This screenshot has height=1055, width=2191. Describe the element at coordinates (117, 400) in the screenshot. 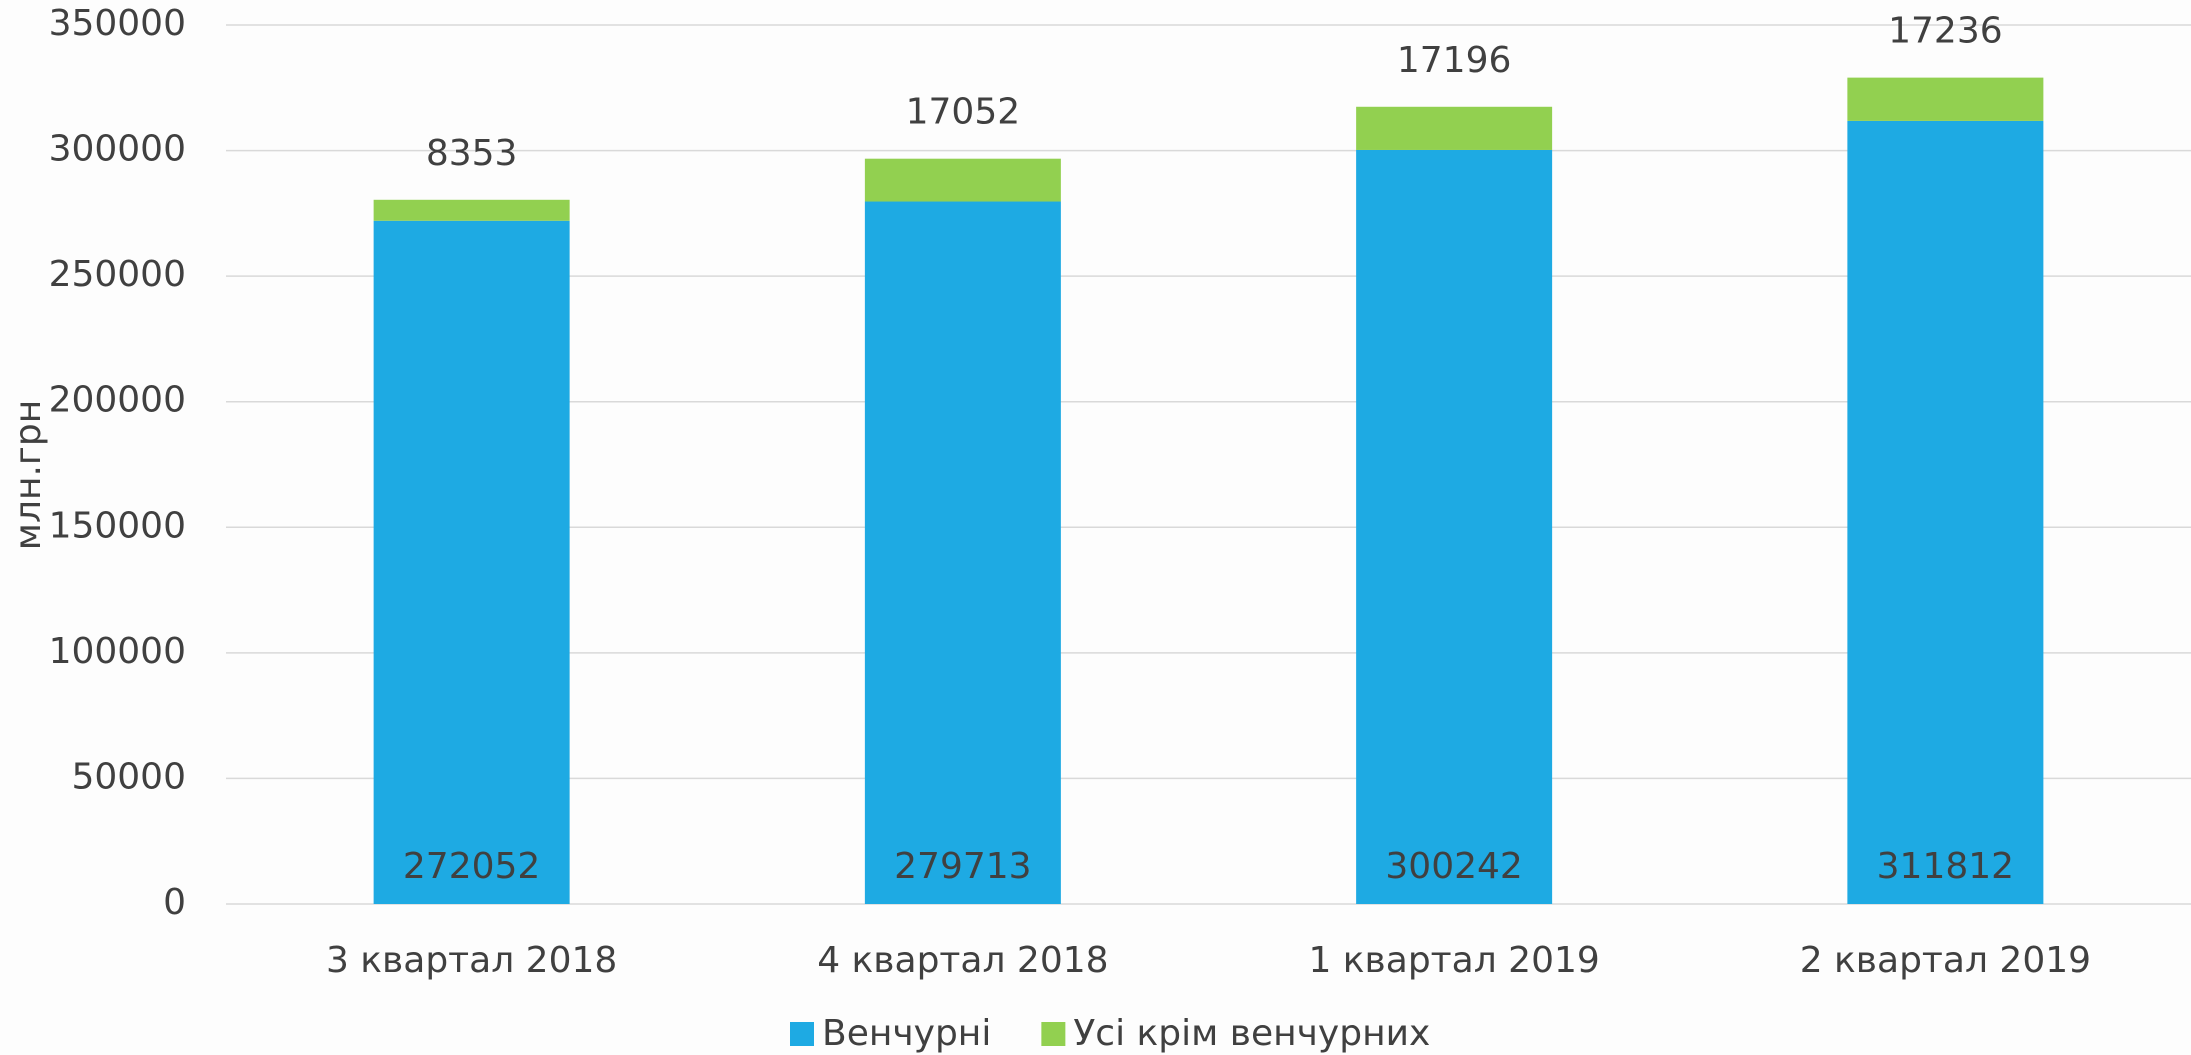

I see `y-tick-label: 200000` at that location.